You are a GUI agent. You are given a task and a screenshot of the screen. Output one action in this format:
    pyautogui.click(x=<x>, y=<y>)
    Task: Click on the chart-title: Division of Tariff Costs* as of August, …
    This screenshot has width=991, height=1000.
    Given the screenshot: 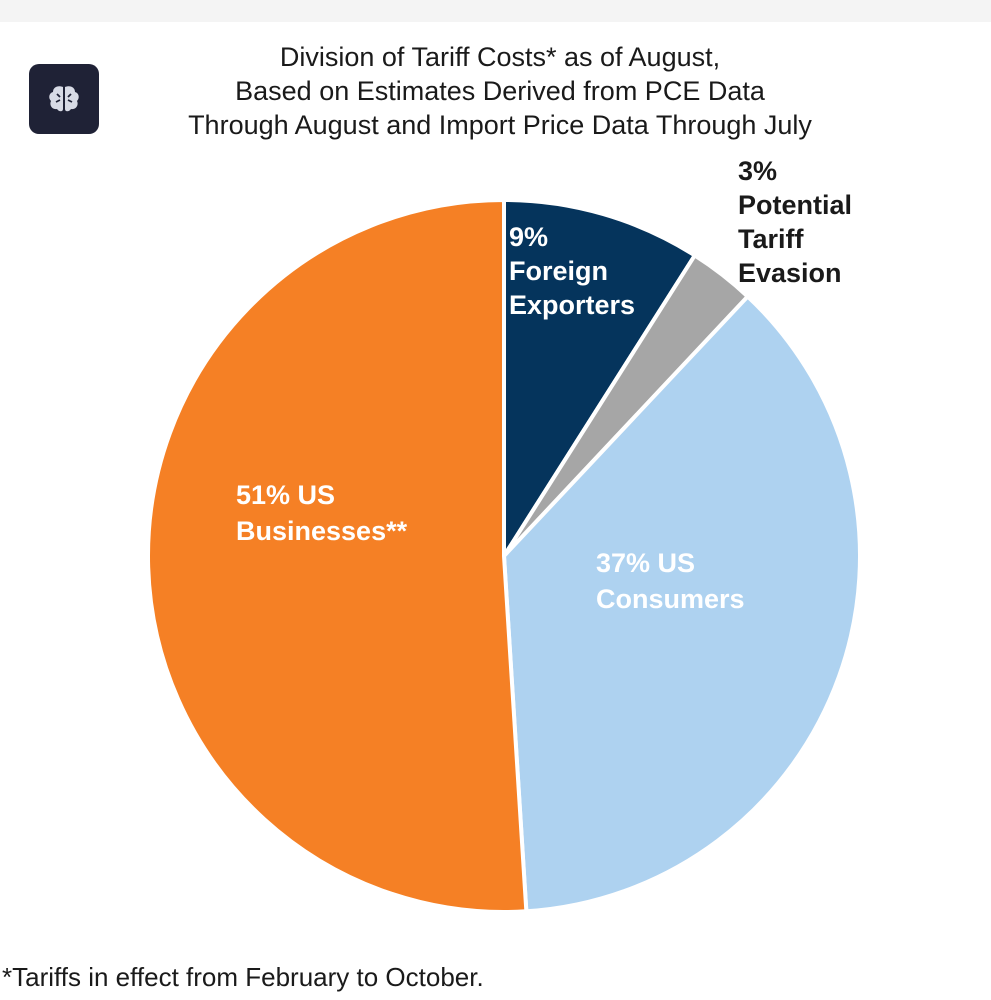 What is the action you would take?
    pyautogui.click(x=500, y=91)
    